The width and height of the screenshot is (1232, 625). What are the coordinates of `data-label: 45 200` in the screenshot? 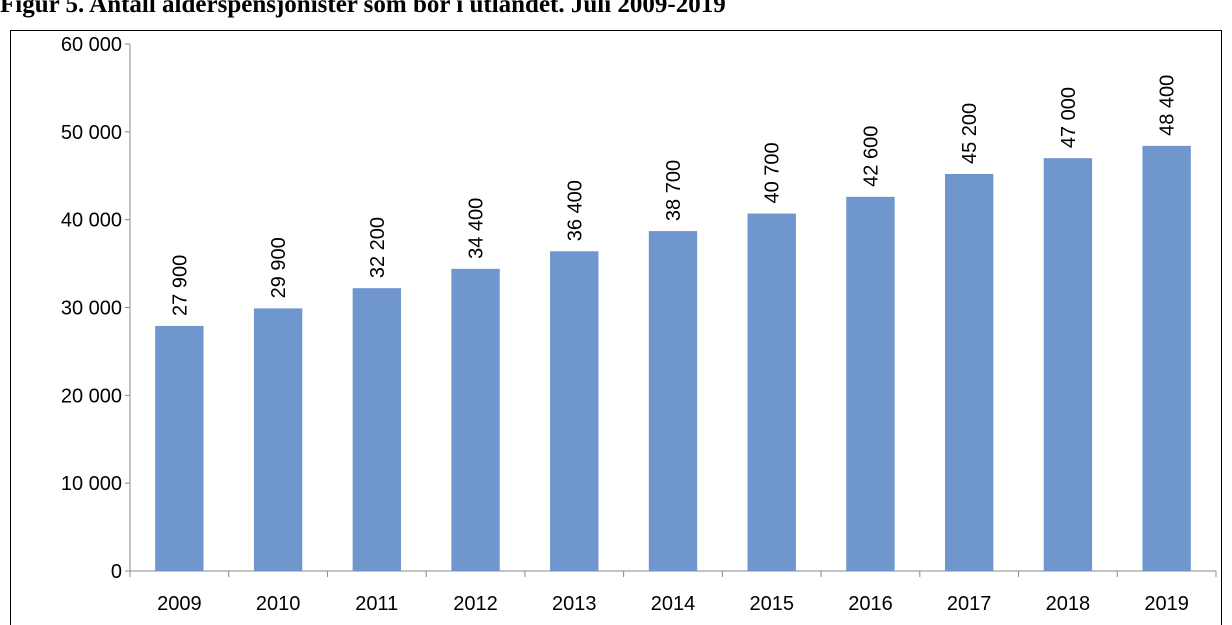 It's located at (970, 133).